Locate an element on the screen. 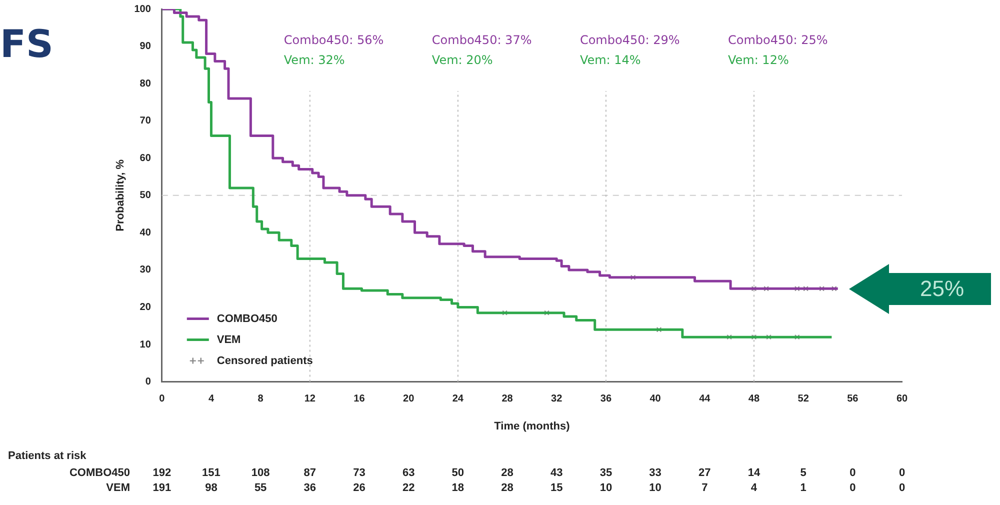 This screenshot has height=505, width=1000. y-tick-label: 60 is located at coordinates (146, 158).